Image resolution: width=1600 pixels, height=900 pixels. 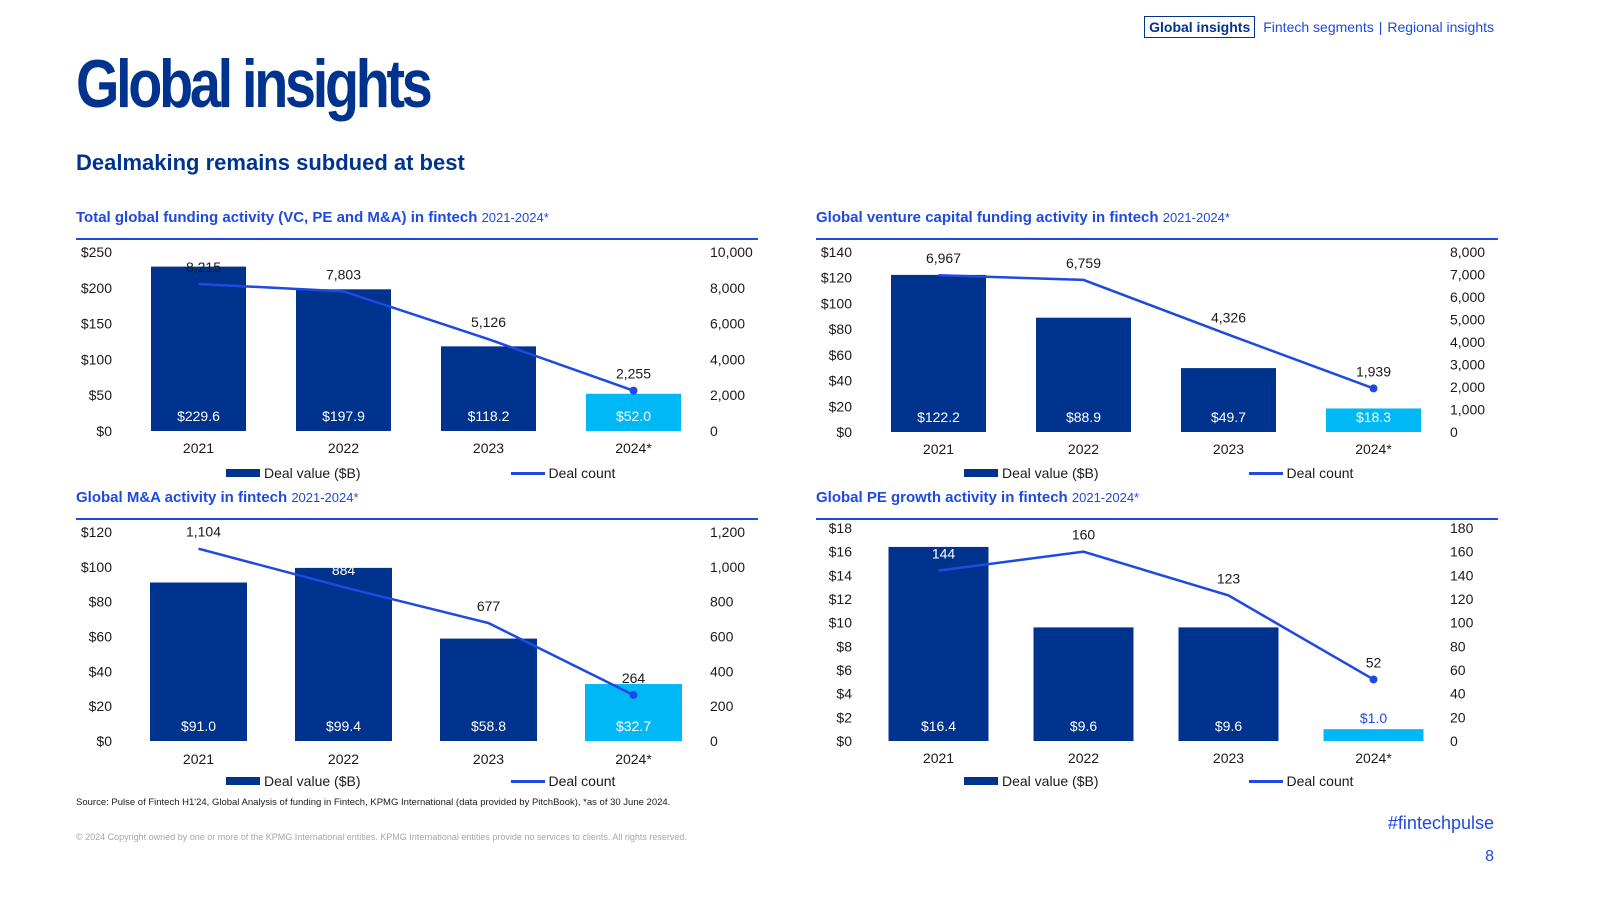 What do you see at coordinates (633, 374) in the screenshot?
I see `line-value-label: 2,255` at bounding box center [633, 374].